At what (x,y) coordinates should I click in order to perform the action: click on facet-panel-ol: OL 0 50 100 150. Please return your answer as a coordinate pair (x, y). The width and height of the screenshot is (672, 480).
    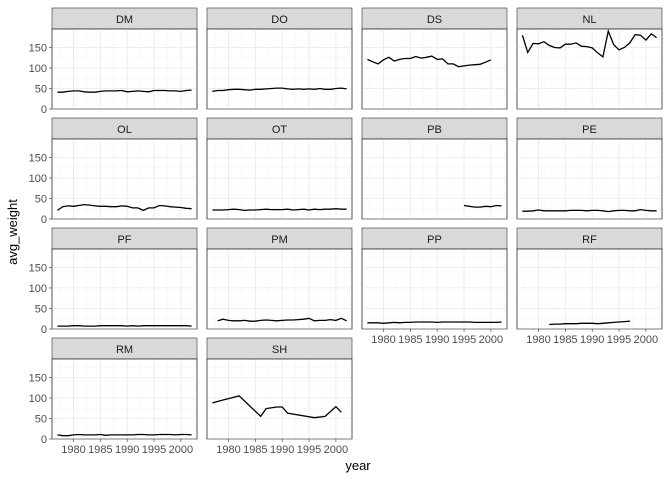
    Looking at the image, I should click on (113, 171).